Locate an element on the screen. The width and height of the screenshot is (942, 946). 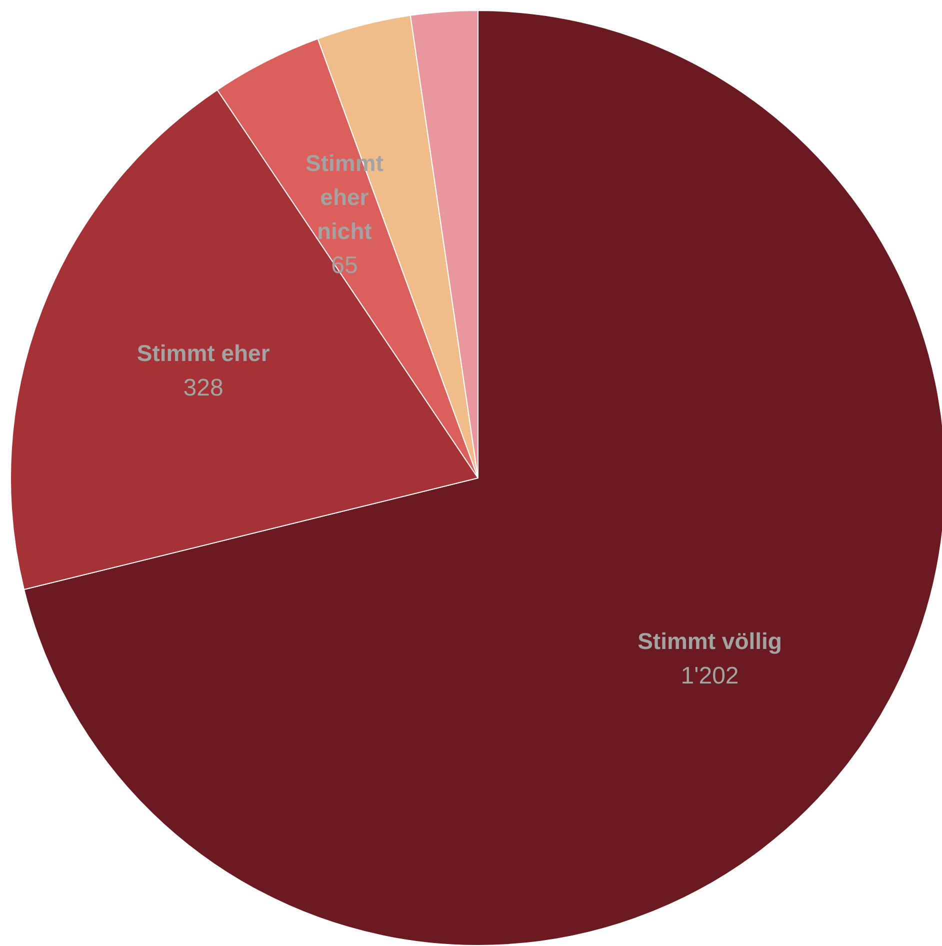
slice-label: Stimmt völlig is located at coordinates (710, 641).